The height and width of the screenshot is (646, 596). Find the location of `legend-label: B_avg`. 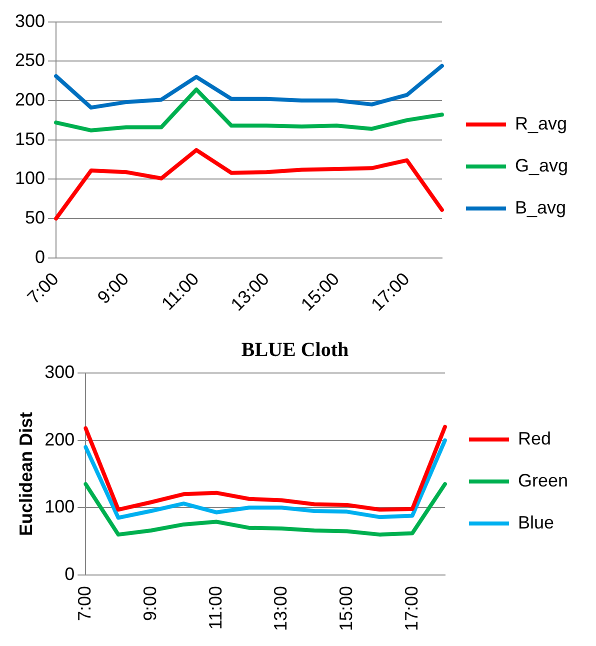

legend-label: B_avg is located at coordinates (540, 207).